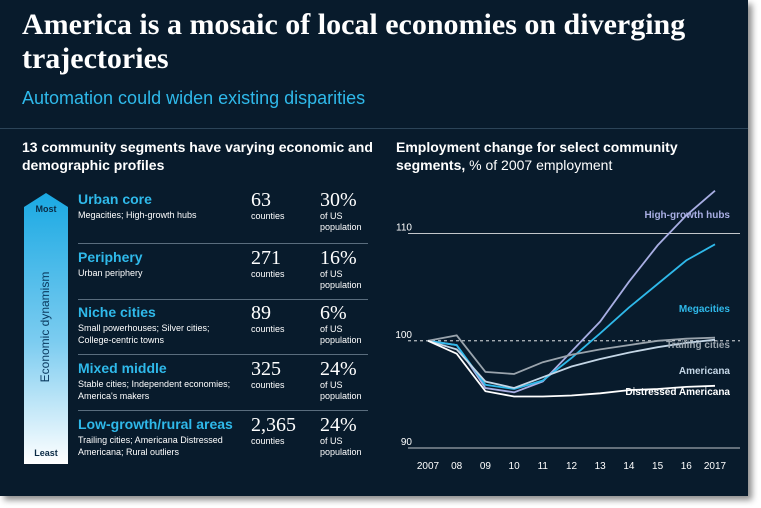 This screenshot has height=508, width=761. I want to click on segment-name: Mixed middle, so click(122, 368).